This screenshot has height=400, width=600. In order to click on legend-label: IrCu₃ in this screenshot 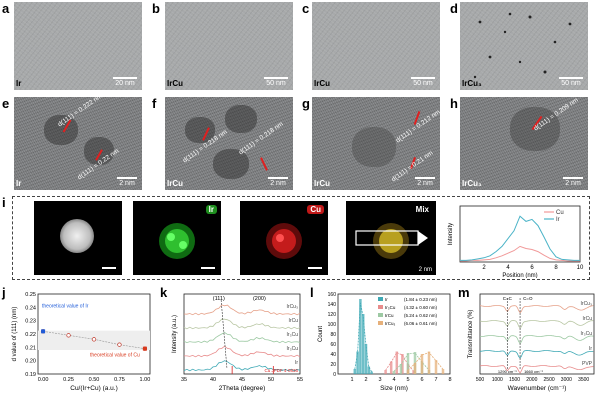, I will do `click(390, 323)`.